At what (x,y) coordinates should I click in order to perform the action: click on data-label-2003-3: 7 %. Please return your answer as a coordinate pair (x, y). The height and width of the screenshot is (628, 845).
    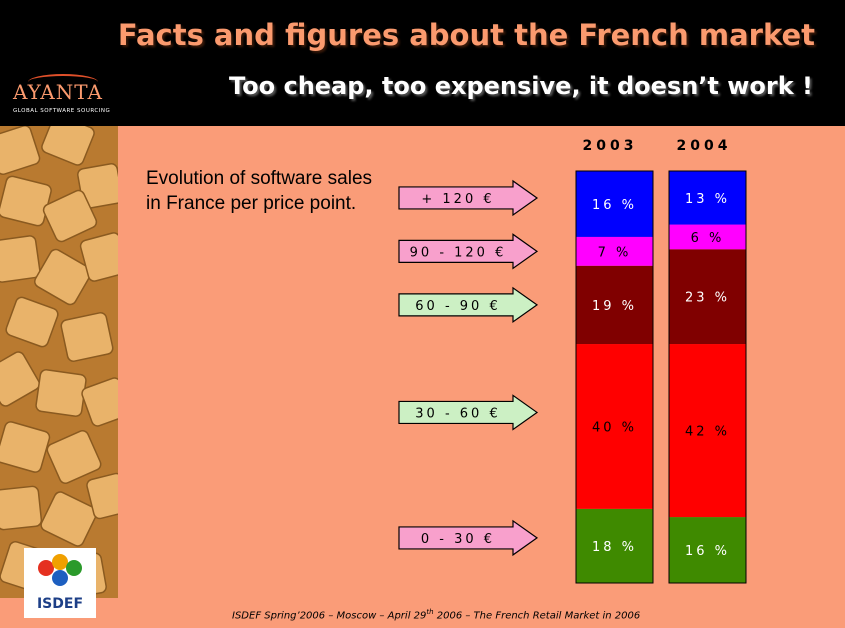
    Looking at the image, I should click on (615, 252).